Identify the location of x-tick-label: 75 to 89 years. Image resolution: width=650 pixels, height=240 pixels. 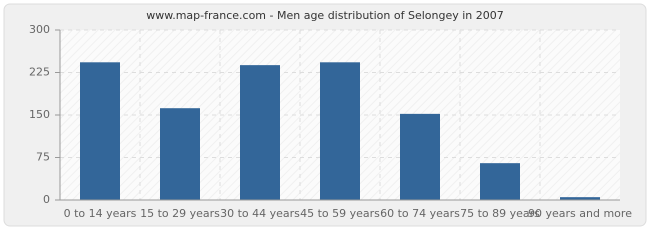
(500, 213).